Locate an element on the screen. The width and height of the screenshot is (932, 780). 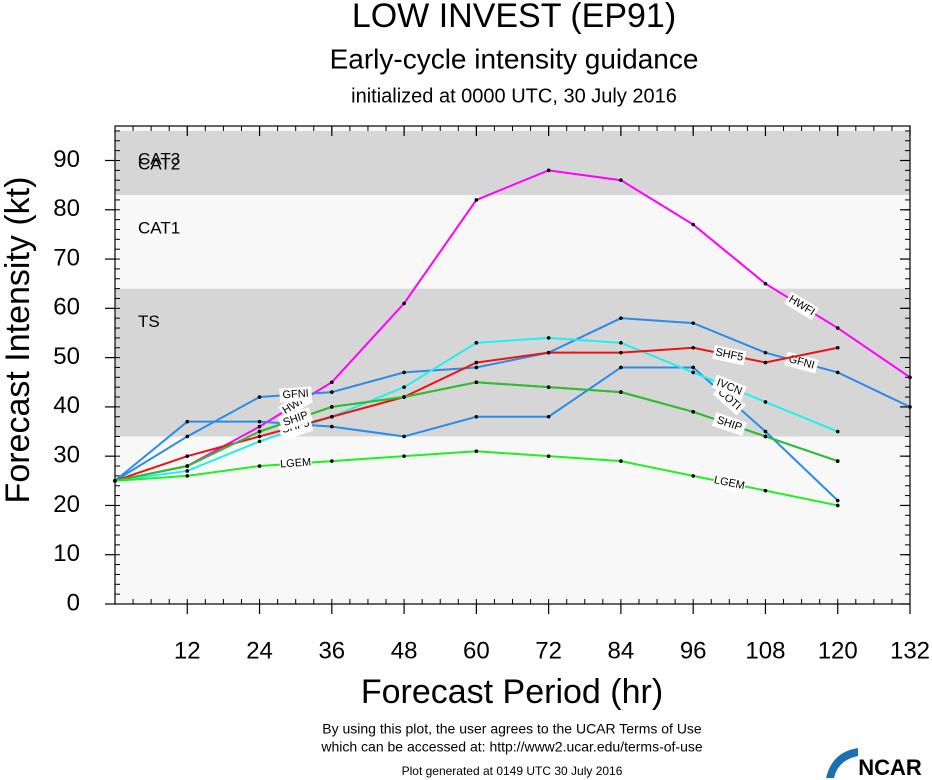
series-name: GFNI is located at coordinates (295, 395).